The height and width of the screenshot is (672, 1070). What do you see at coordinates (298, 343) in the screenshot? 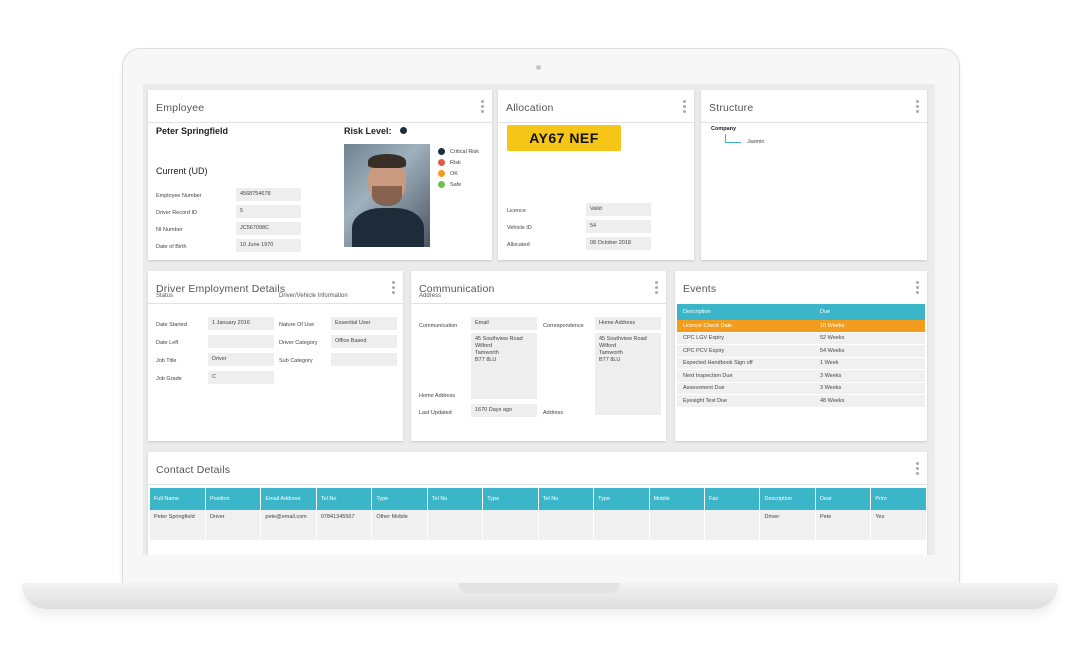
I see `field-label: Driver Category` at bounding box center [298, 343].